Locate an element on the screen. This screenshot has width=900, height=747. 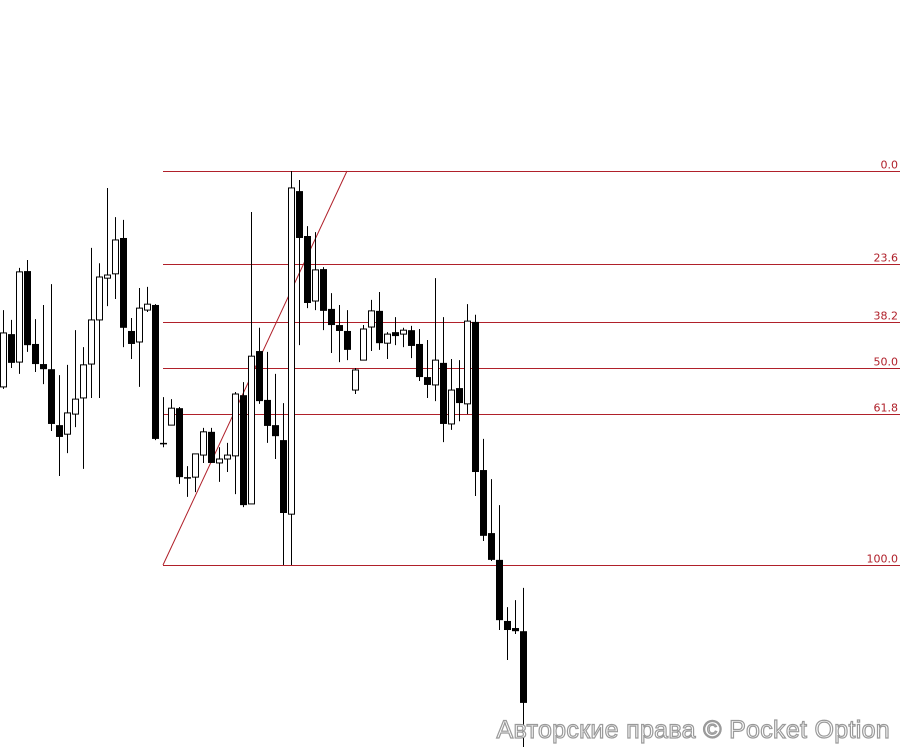
fib-level-label: 38.2 is located at coordinates (886, 316).